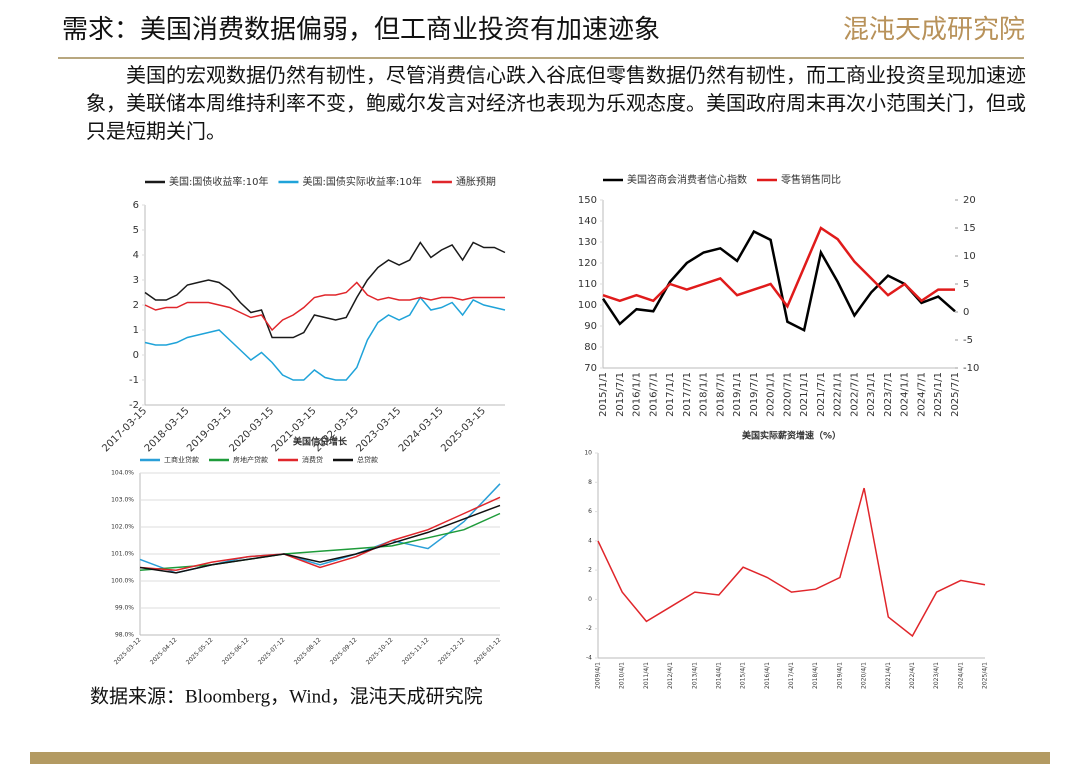 The height and width of the screenshot is (764, 1080). What do you see at coordinates (637, 394) in the screenshot?
I see `x-tick-label: 2016/1/1` at bounding box center [637, 394].